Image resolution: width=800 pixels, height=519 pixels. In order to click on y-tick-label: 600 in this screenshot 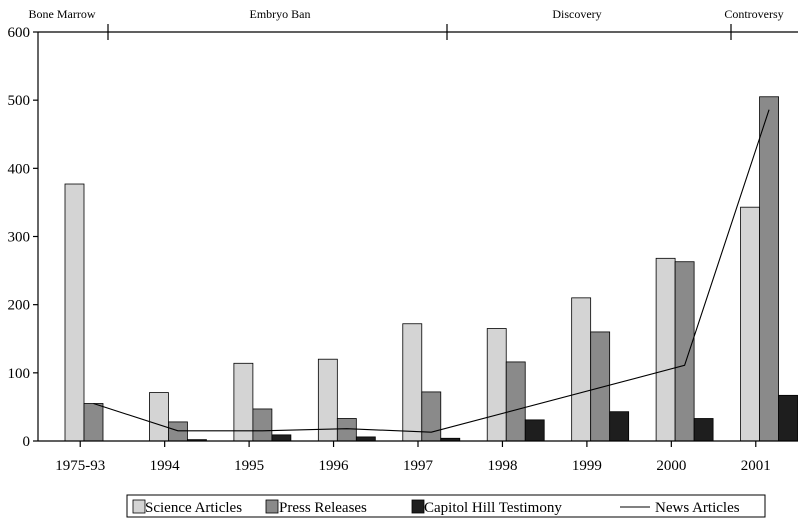, I will do `click(19, 33)`.